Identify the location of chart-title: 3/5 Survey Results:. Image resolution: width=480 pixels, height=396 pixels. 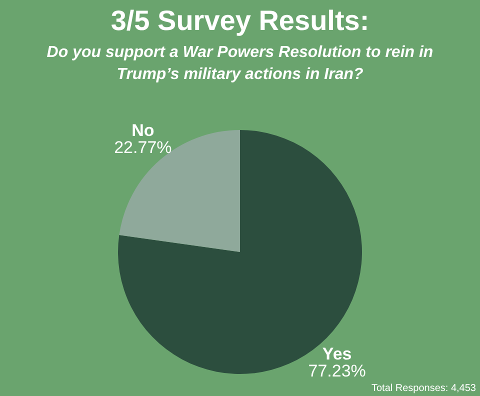
(240, 21).